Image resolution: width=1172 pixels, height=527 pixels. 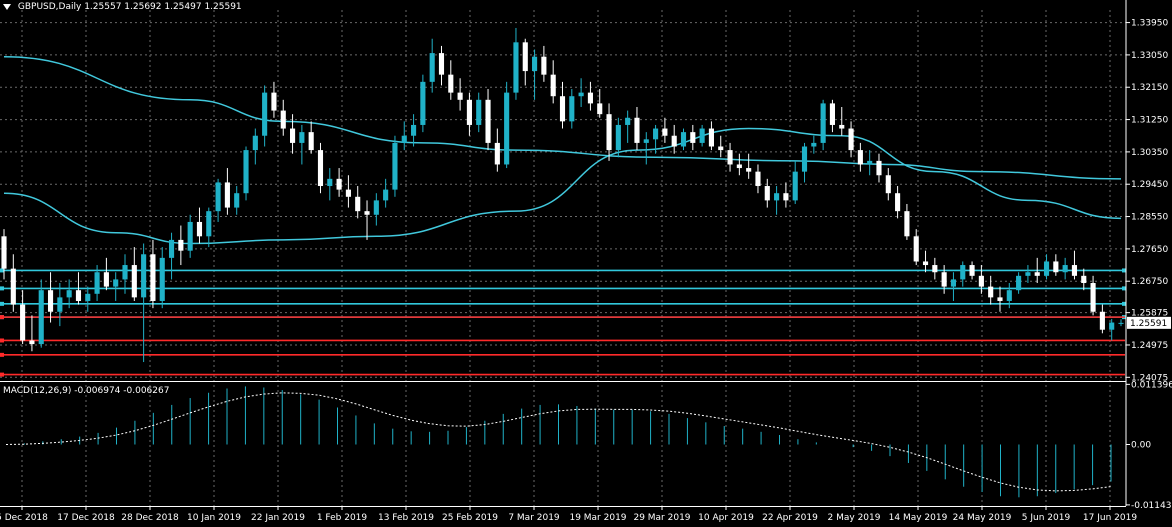 I want to click on dropdown-triangle-icon, so click(x=7, y=6).